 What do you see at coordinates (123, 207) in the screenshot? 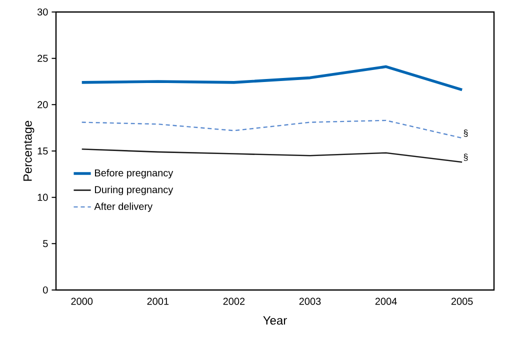
I see `legend-label: After delivery` at bounding box center [123, 207].